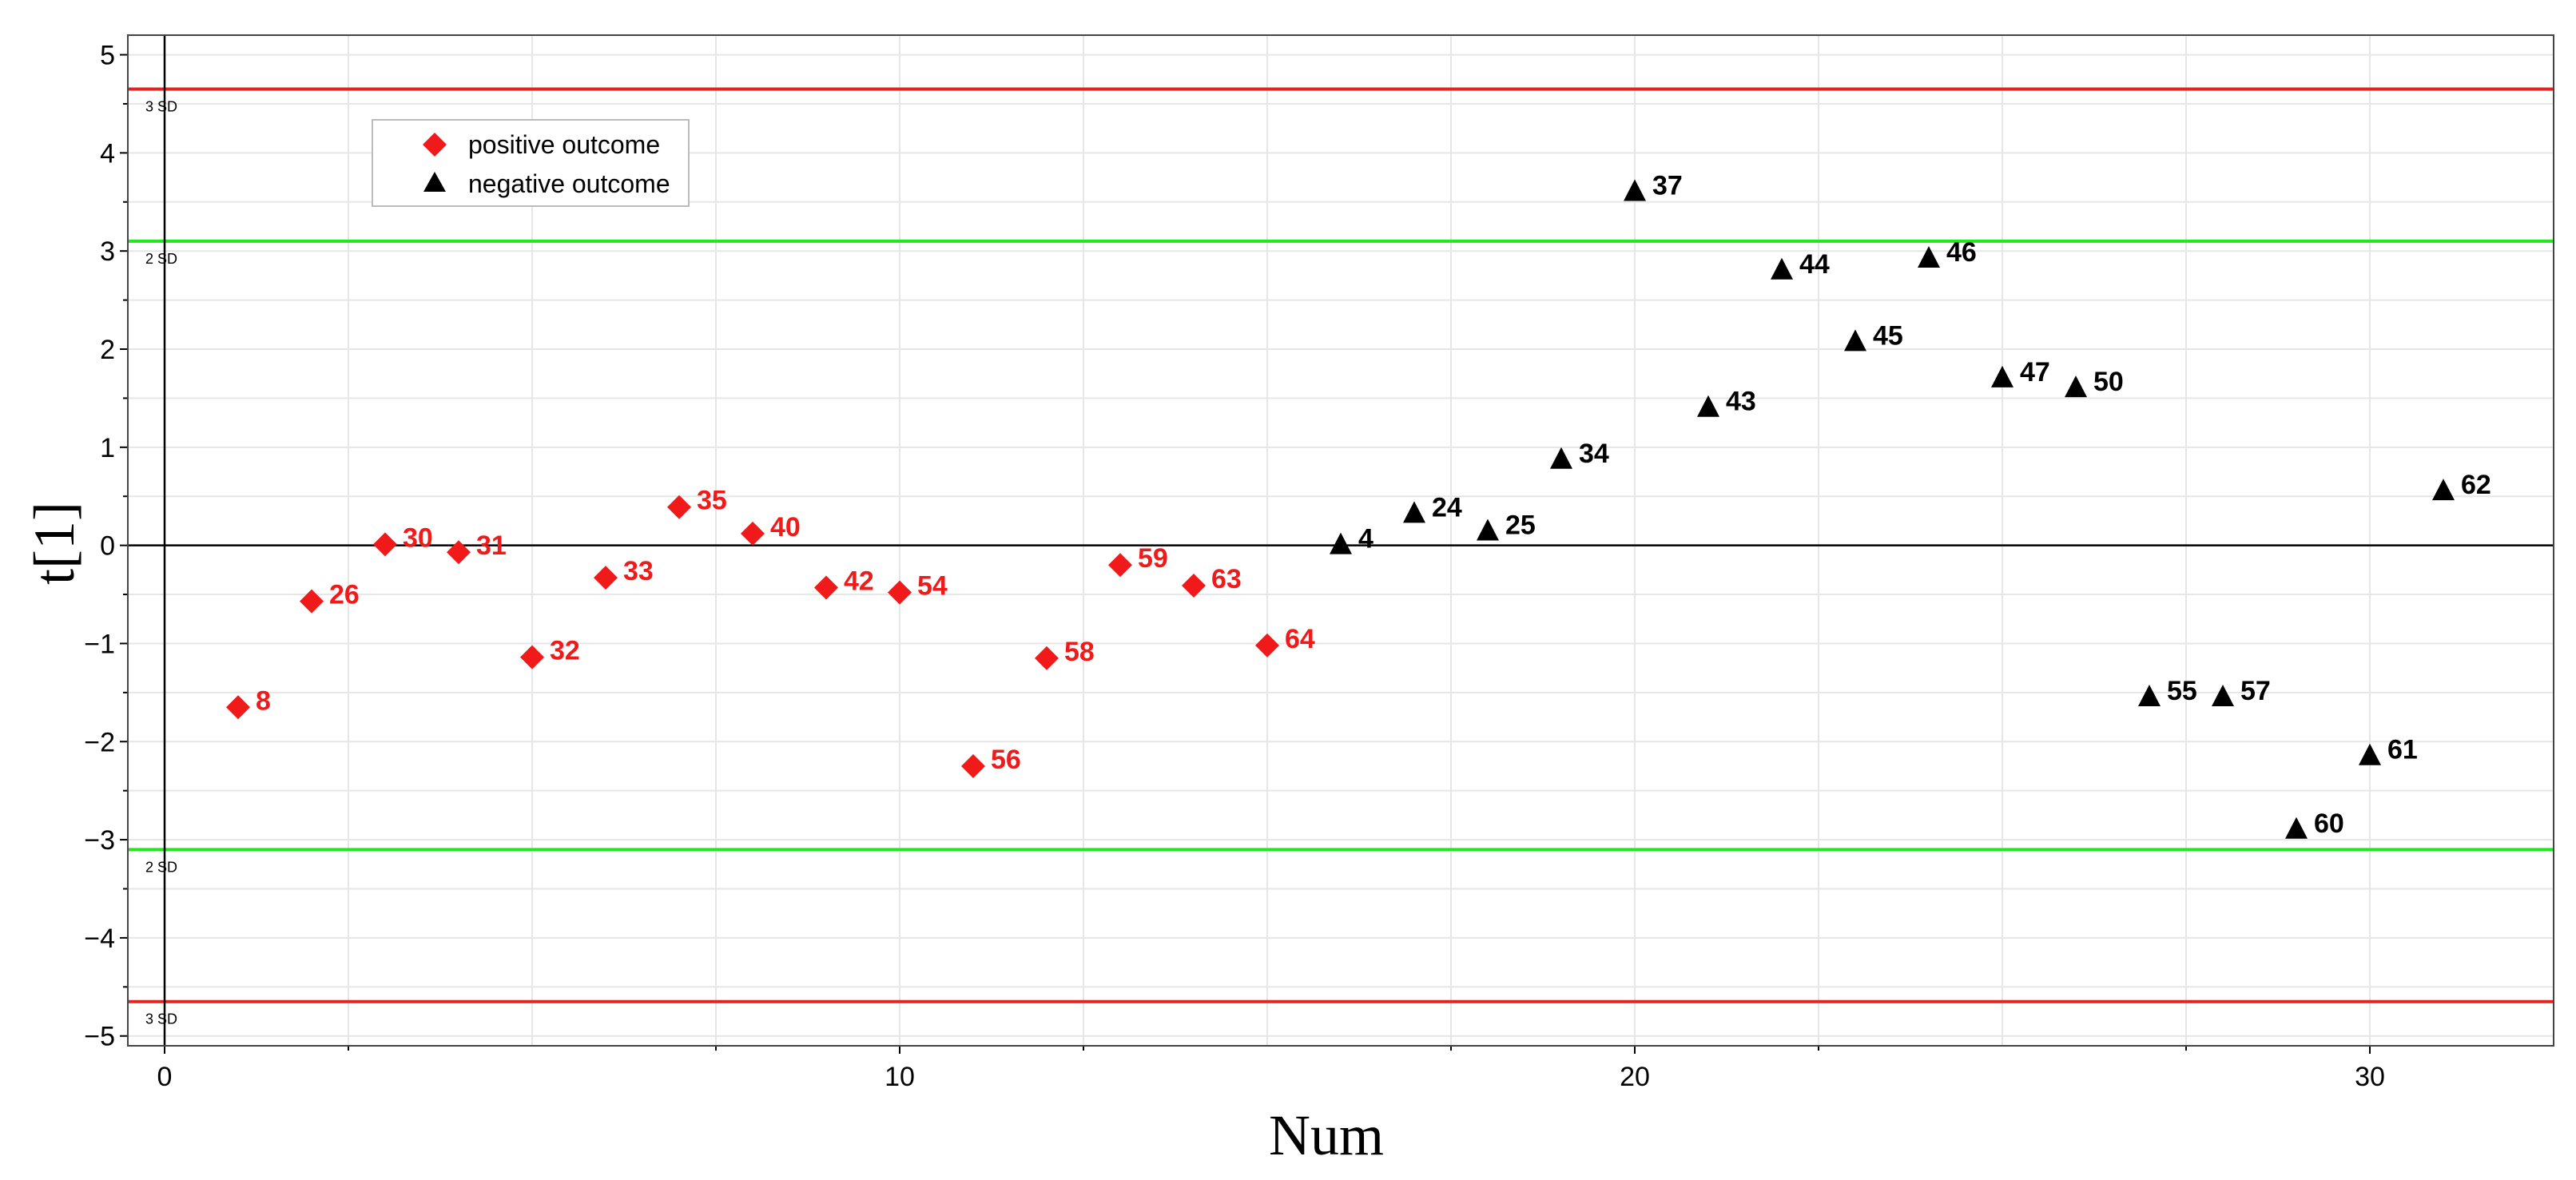 This screenshot has width=2576, height=1180. I want to click on x-tick-label: 10, so click(900, 1077).